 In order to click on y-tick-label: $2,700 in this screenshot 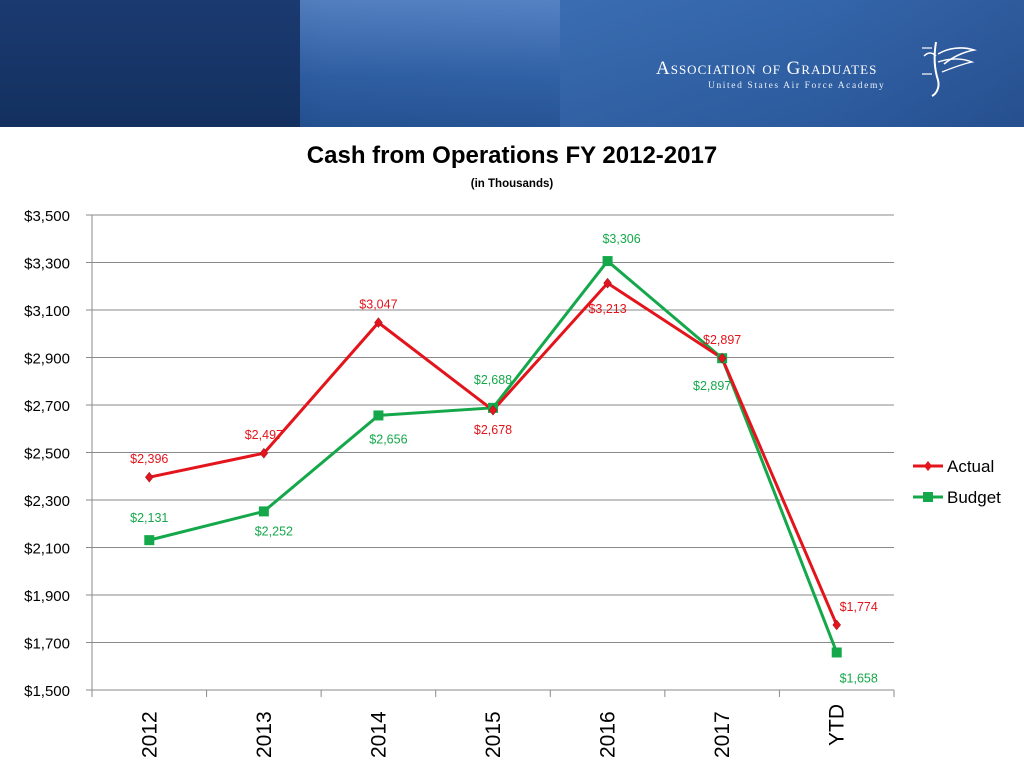, I will do `click(47, 406)`.